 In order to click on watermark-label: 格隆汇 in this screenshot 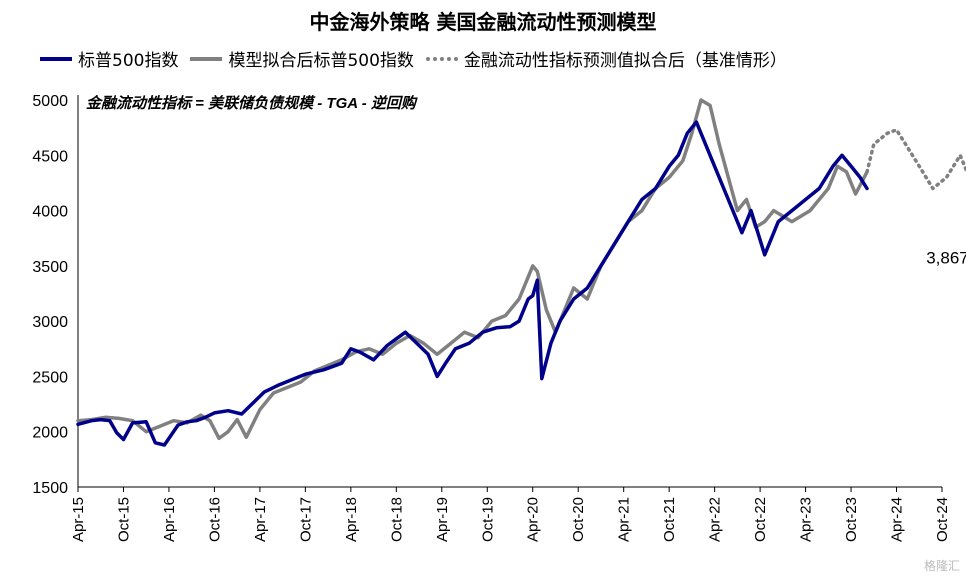, I will do `click(941, 566)`.